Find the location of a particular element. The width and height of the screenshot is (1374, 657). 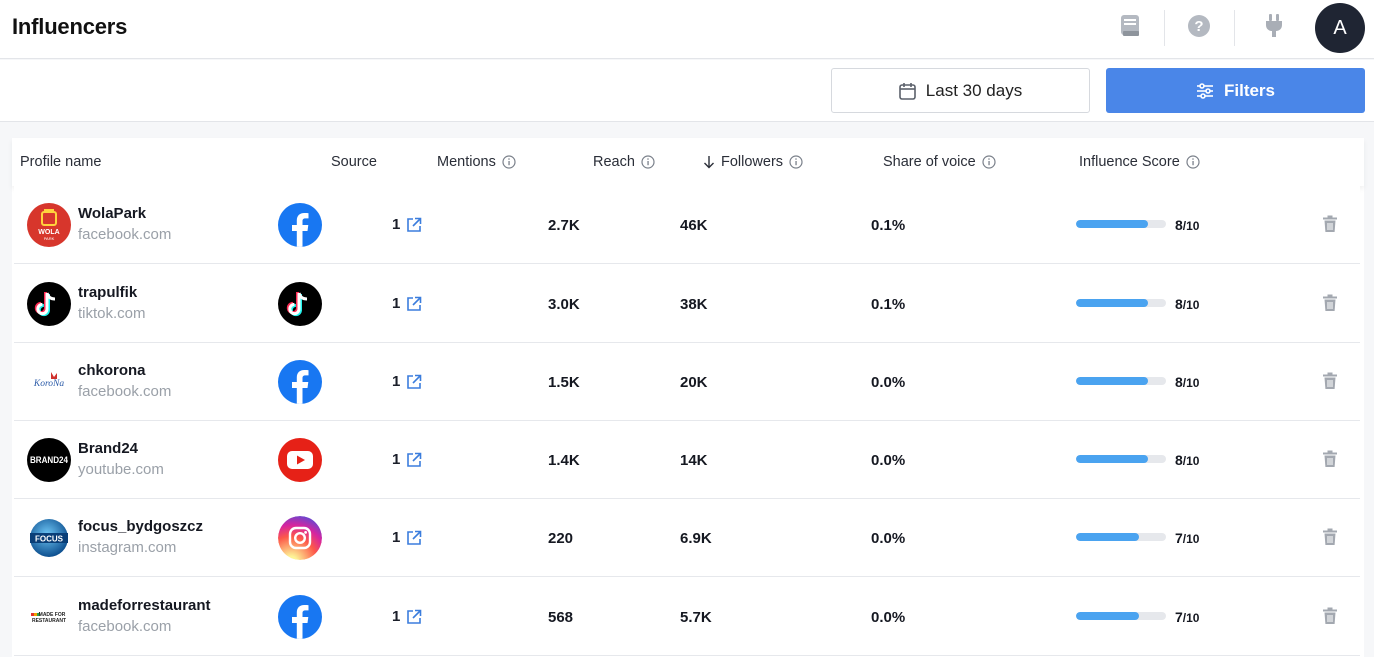

share-of-voice-value: 0.1% is located at coordinates (888, 304).